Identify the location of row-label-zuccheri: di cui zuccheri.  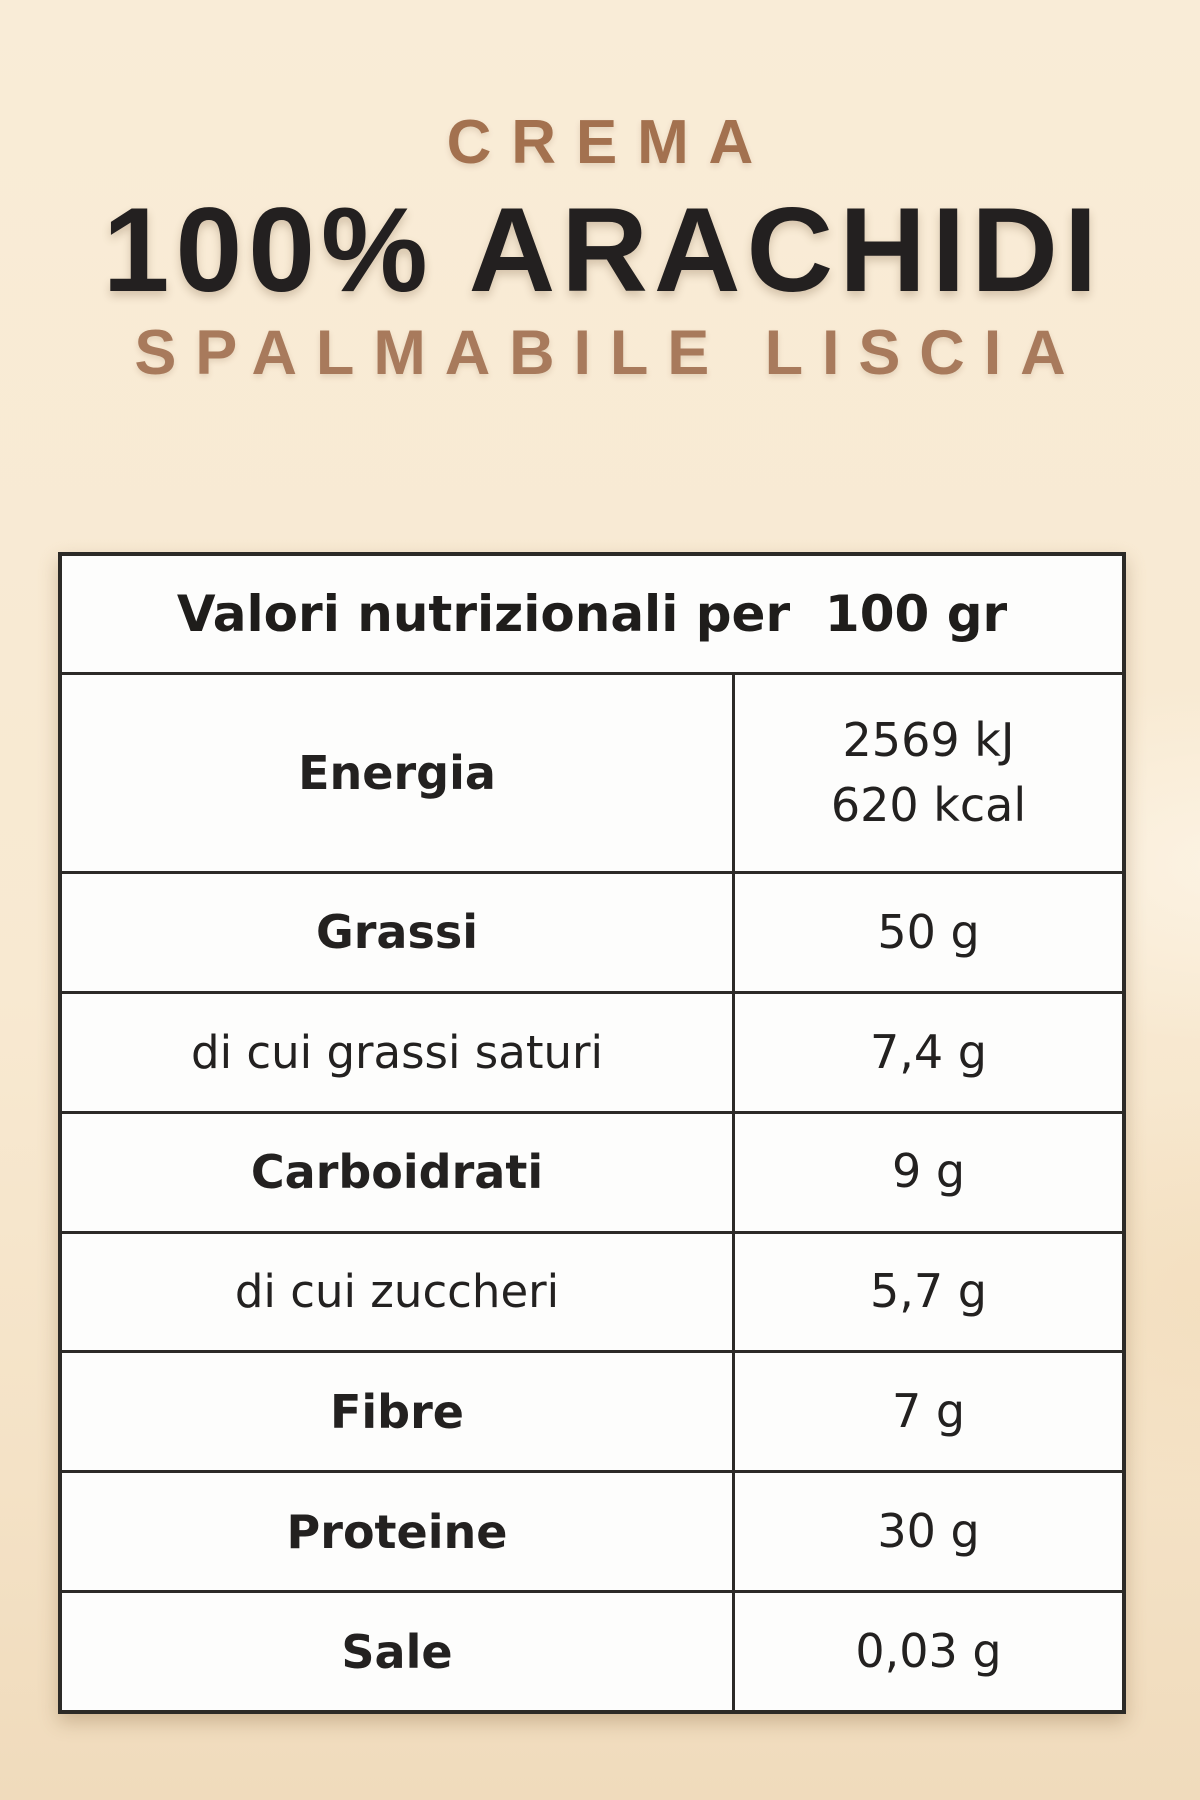
(397, 1292).